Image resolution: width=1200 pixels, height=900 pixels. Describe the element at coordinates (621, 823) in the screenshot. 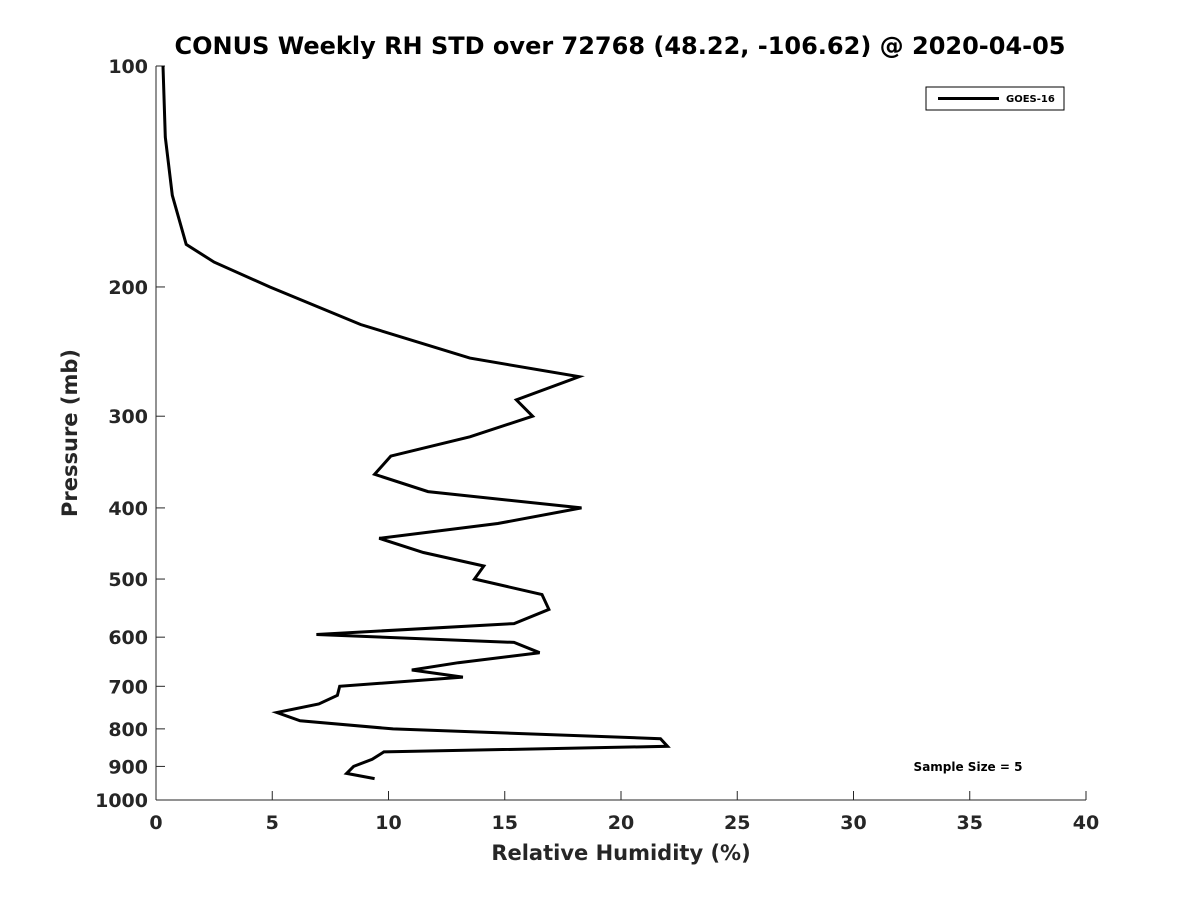

I see `x-tick-label: 20` at that location.